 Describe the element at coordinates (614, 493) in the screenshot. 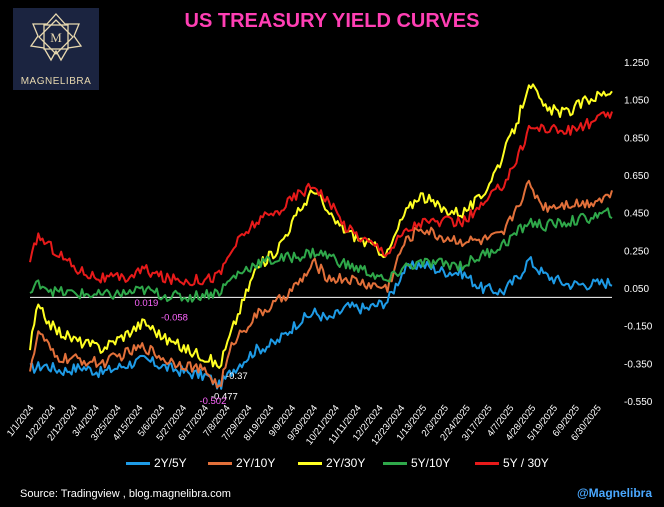

I see `twitter-handle: @Magnelibra` at that location.